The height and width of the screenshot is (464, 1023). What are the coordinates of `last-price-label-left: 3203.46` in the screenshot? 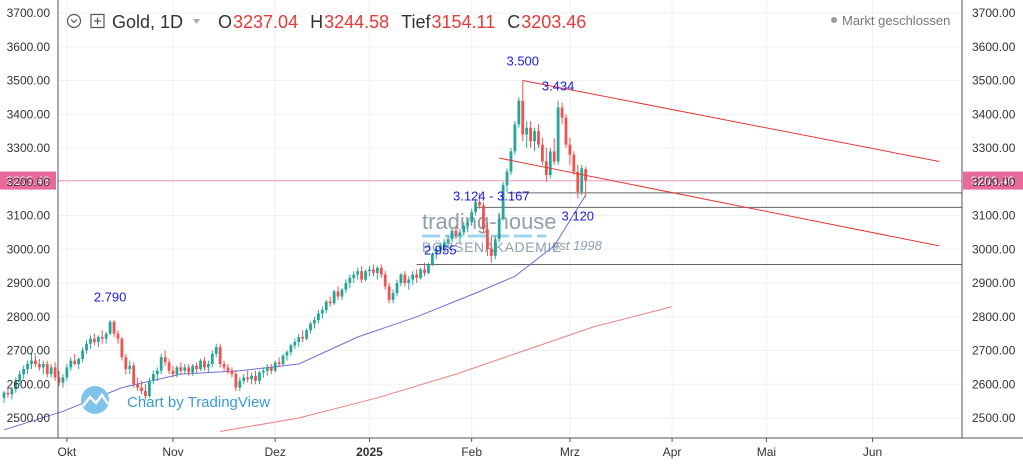 It's located at (28, 181).